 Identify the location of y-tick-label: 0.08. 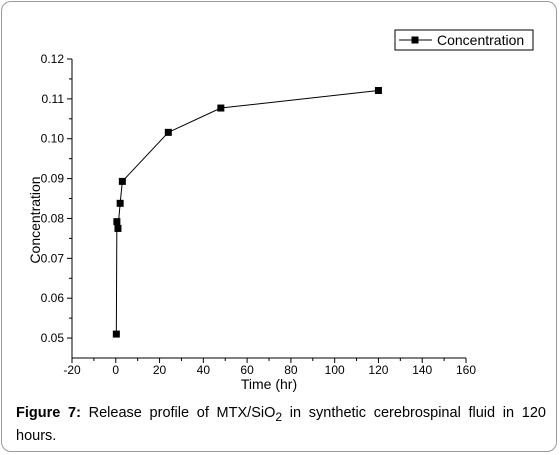
(53, 218).